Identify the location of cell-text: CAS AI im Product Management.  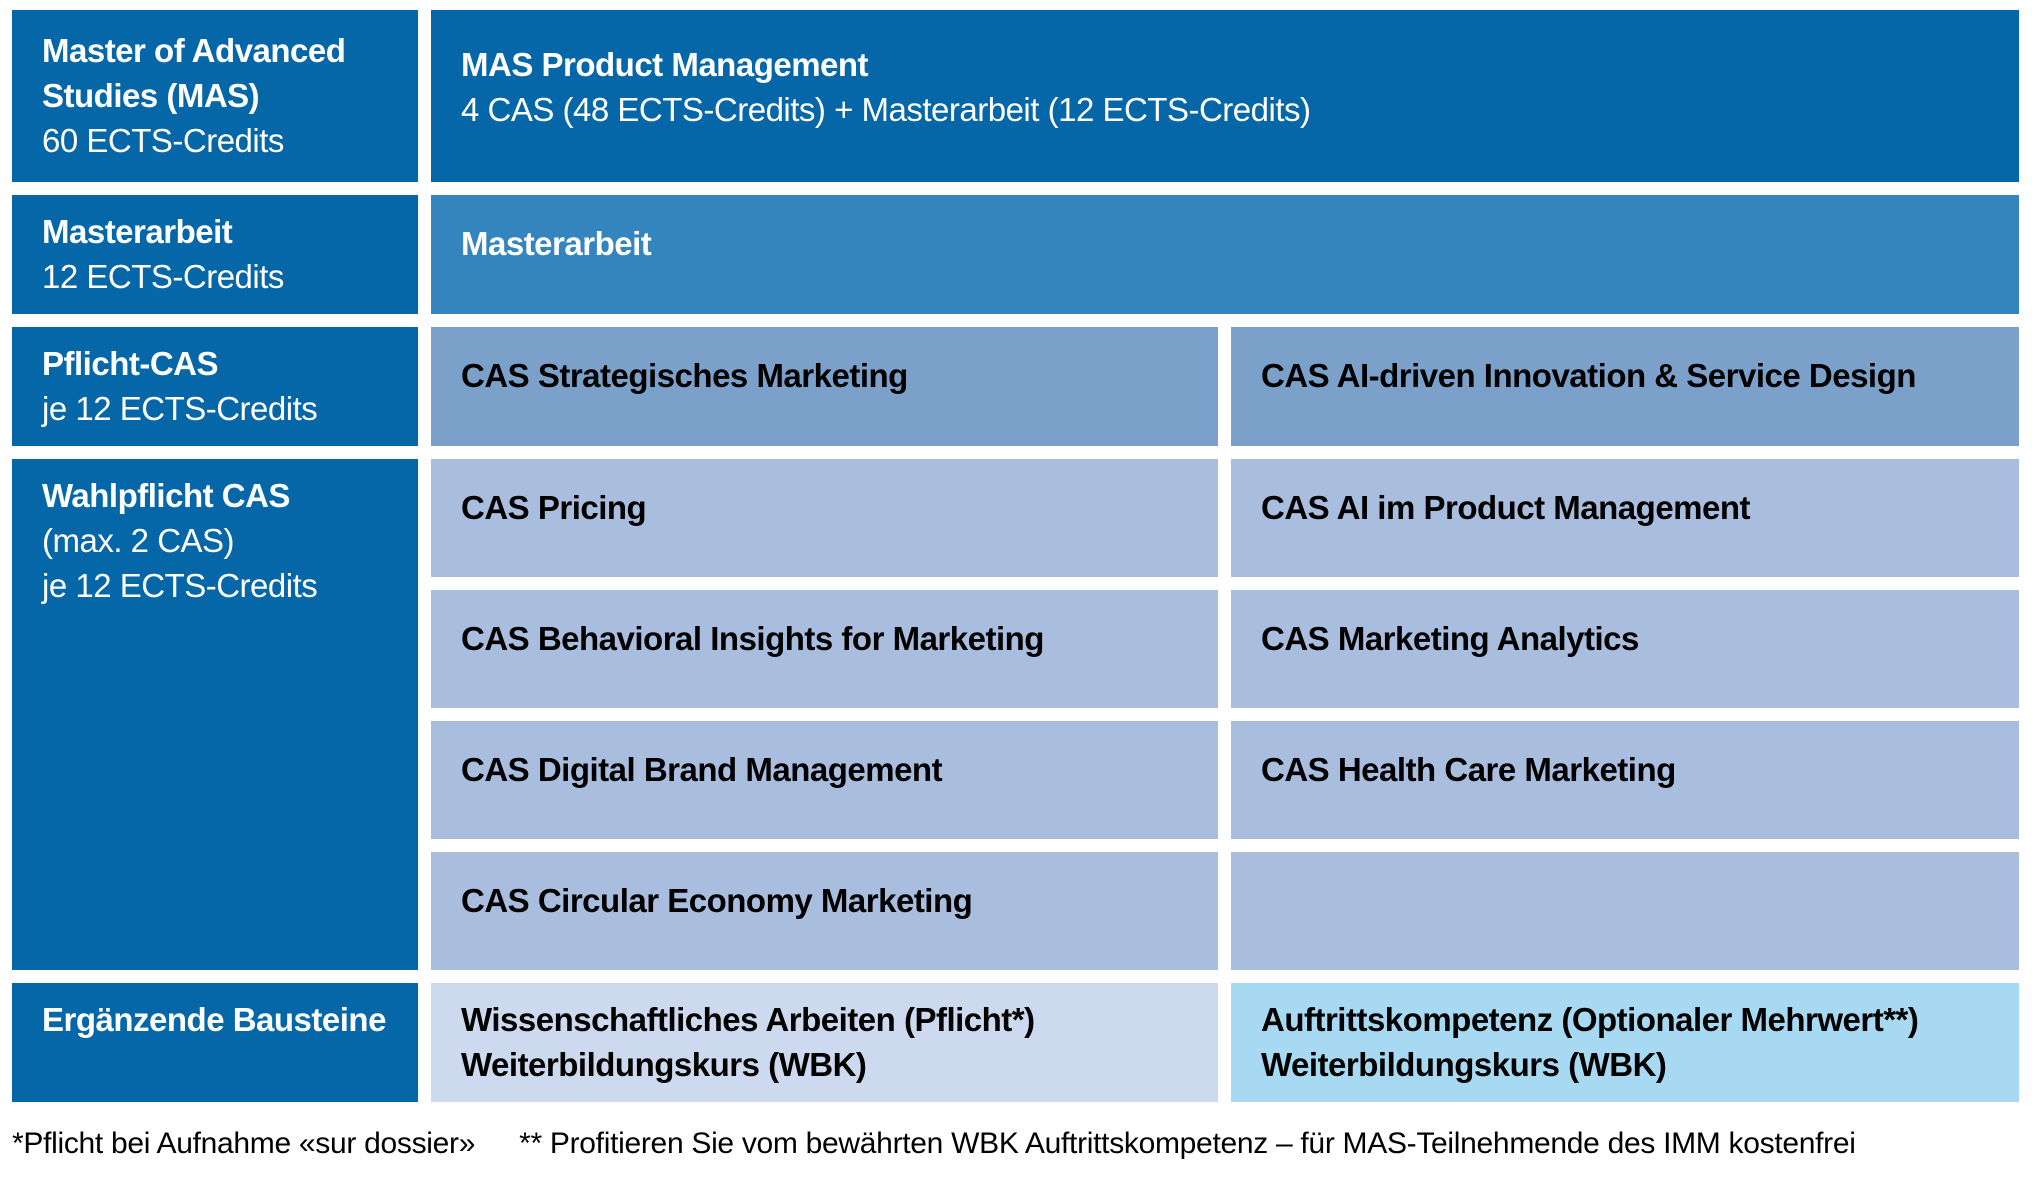
(1506, 507).